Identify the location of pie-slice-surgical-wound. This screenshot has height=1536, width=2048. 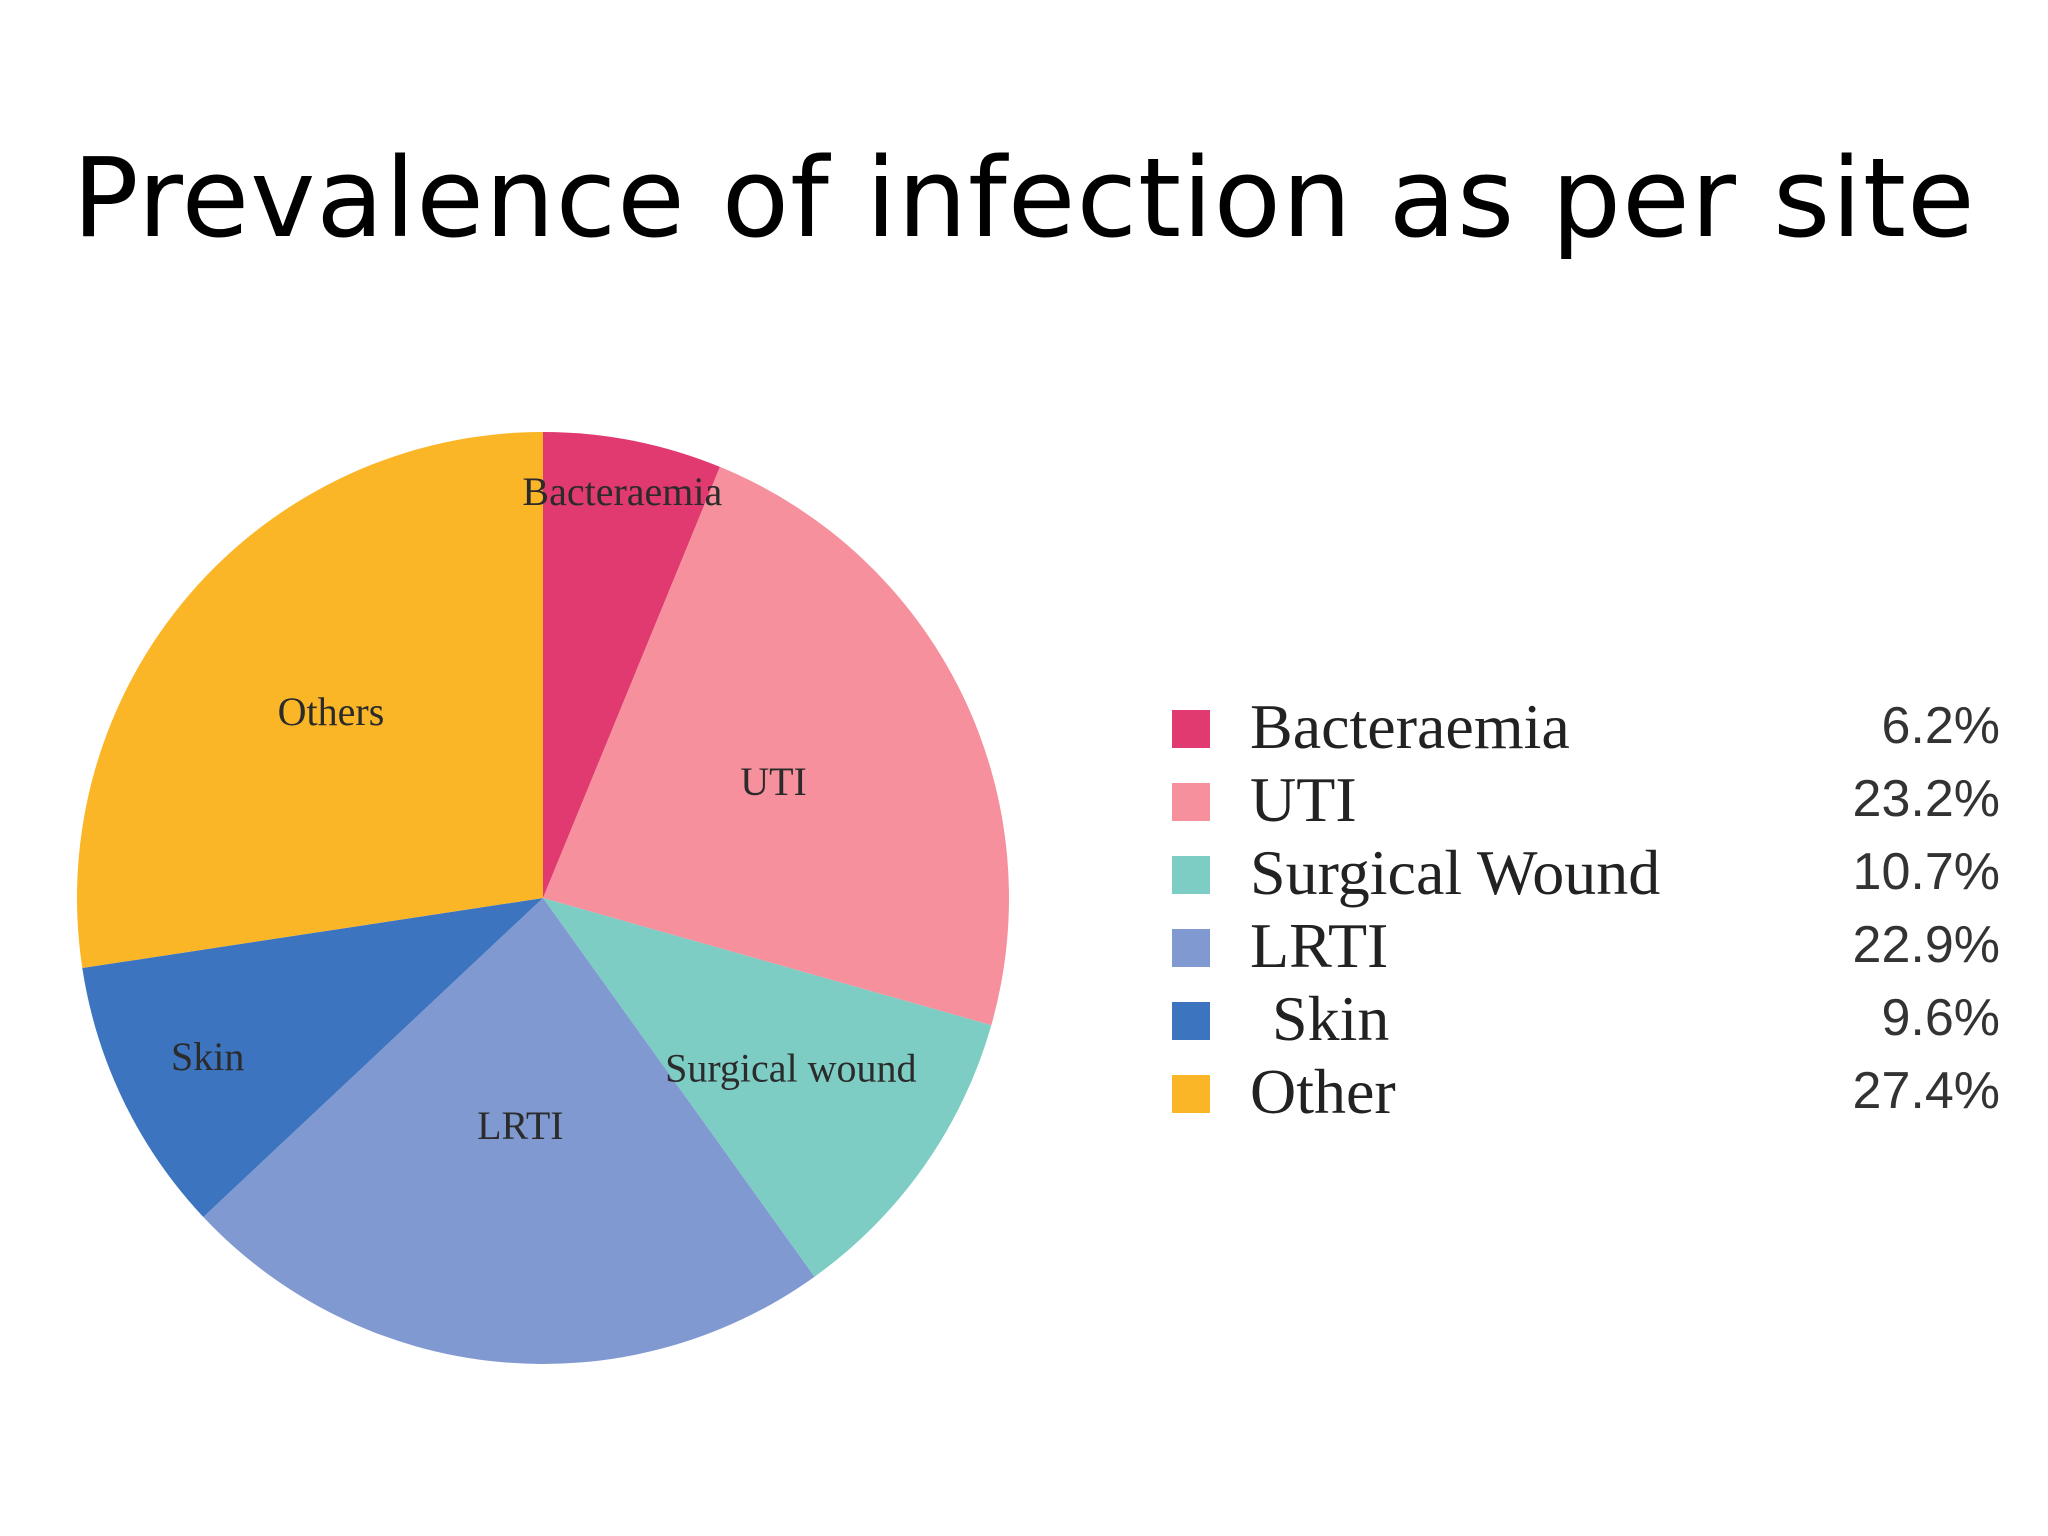
(767, 1087).